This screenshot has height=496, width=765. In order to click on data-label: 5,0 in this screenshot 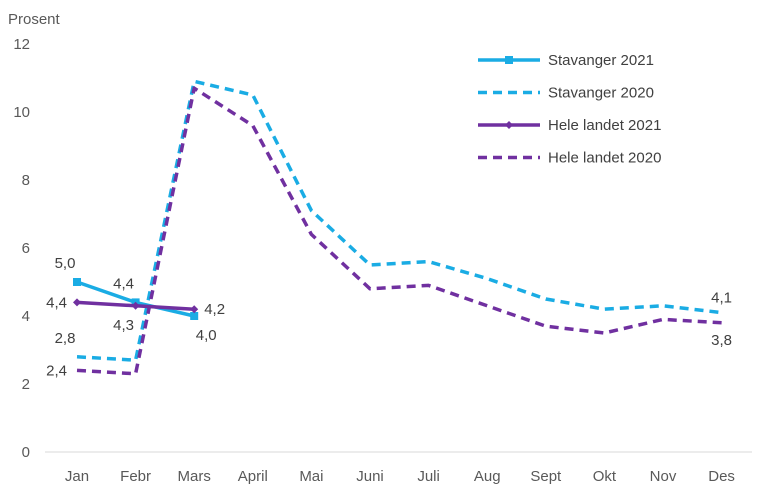, I will do `click(65, 263)`.